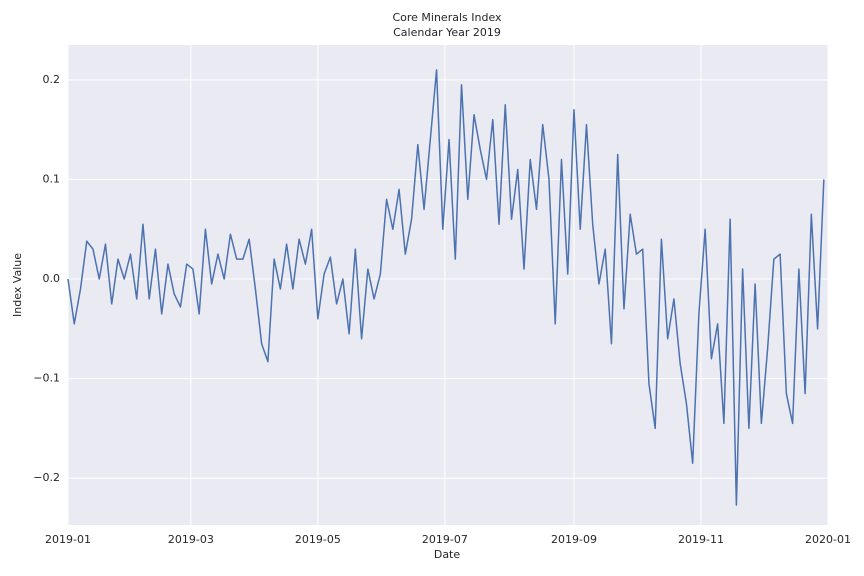 This screenshot has height=576, width=864. I want to click on chart-title: Core Minerals Index, so click(447, 17).